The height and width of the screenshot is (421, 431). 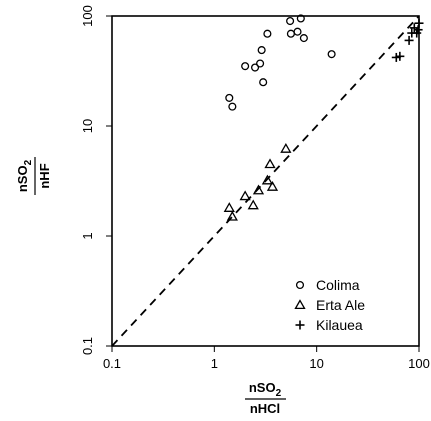 I want to click on series-kilauea, so click(x=407, y=40).